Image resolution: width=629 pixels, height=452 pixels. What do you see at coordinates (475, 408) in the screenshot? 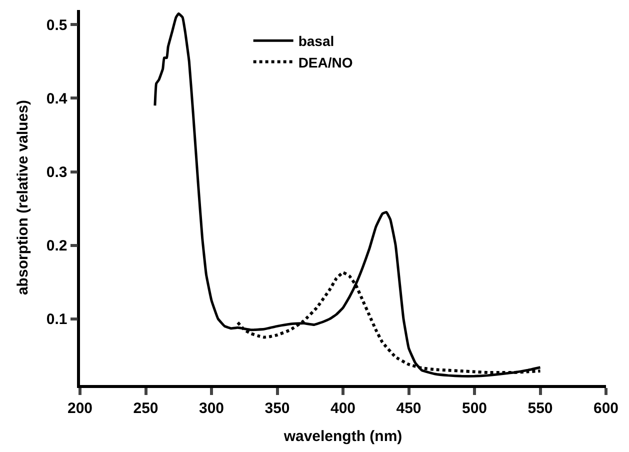
I see `x-tick-label: 500` at bounding box center [475, 408].